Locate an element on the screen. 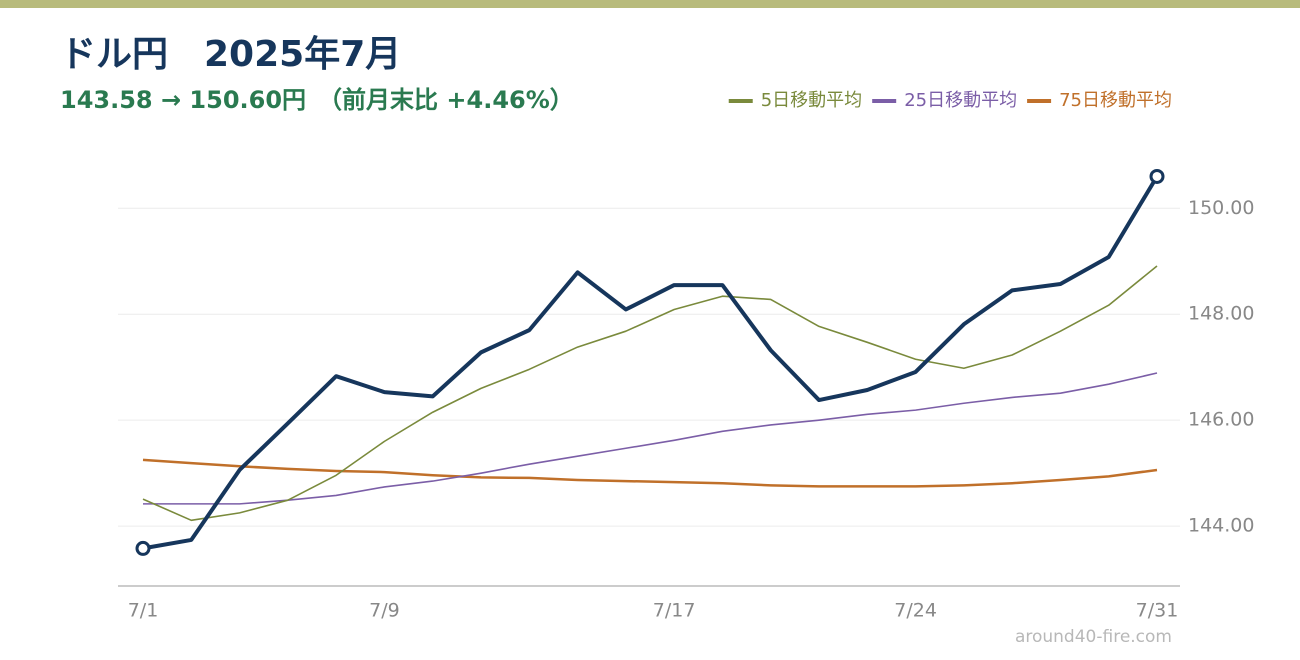 Image resolution: width=1300 pixels, height=660 pixels. top-bar is located at coordinates (650, 4).